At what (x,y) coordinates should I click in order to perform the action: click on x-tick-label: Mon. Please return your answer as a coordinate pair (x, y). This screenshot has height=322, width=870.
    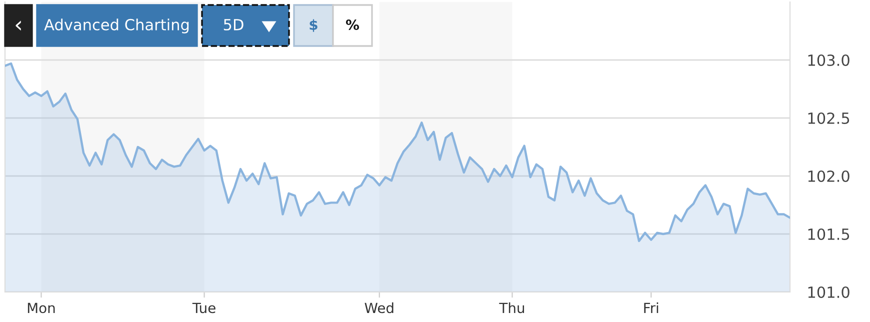
    Looking at the image, I should click on (41, 308).